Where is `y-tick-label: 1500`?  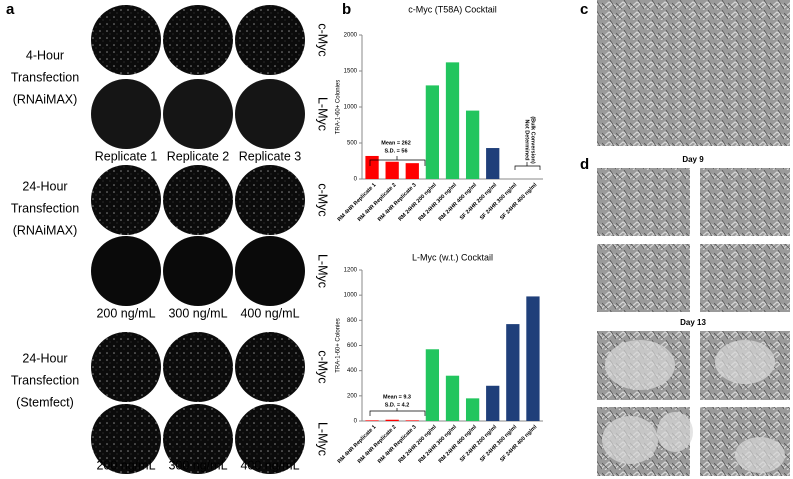
y-tick-label: 1500 is located at coordinates (351, 72).